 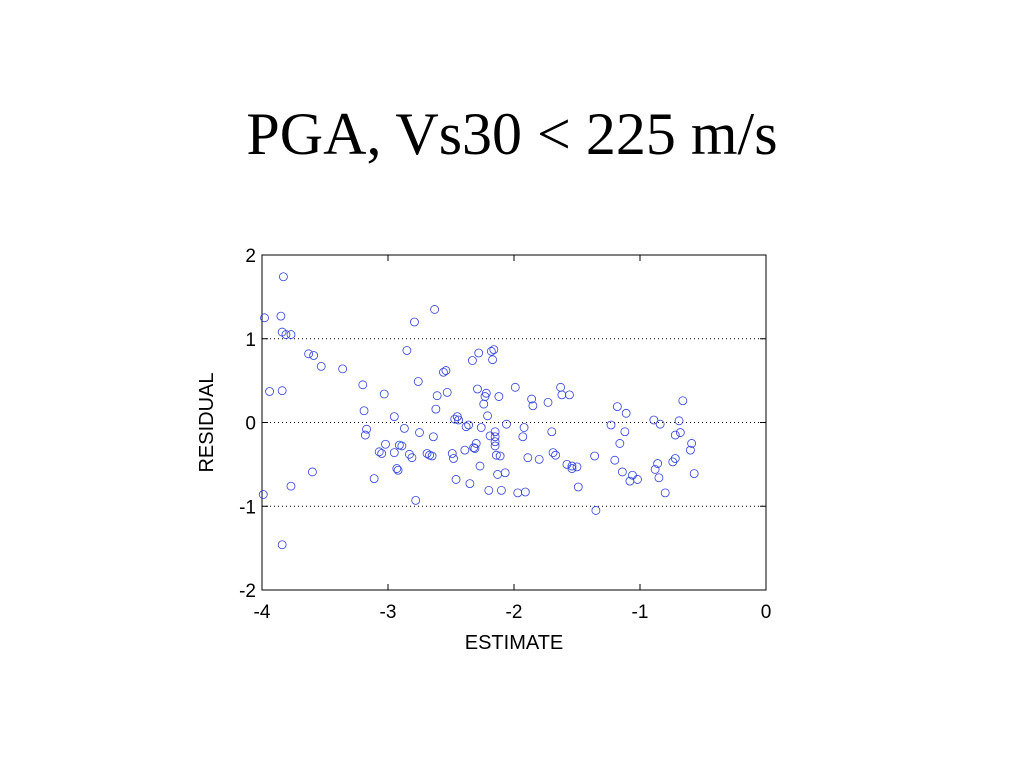 I want to click on x-axis-label: ESTIMATE, so click(x=514, y=643).